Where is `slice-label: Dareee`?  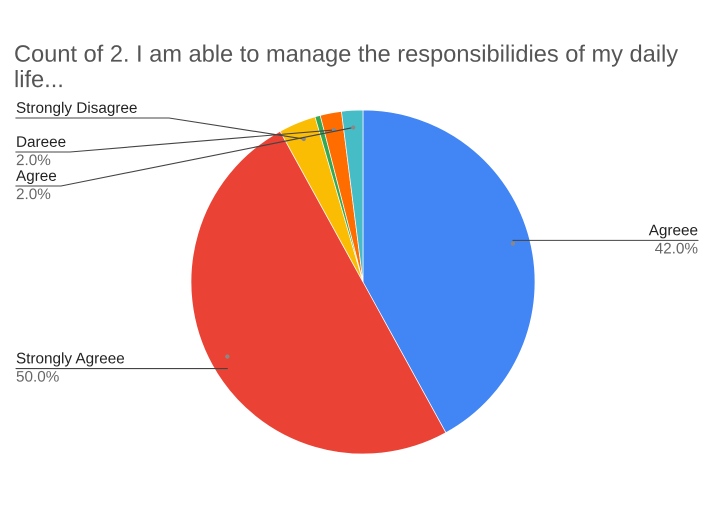 slice-label: Dareee is located at coordinates (41, 141).